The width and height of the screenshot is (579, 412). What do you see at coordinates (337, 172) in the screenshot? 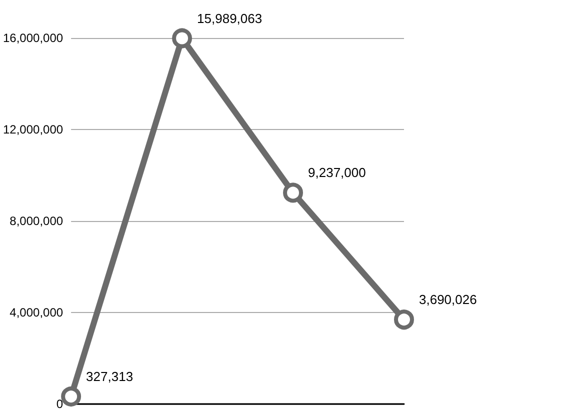
I see `data-label: 9,237,000` at bounding box center [337, 172].